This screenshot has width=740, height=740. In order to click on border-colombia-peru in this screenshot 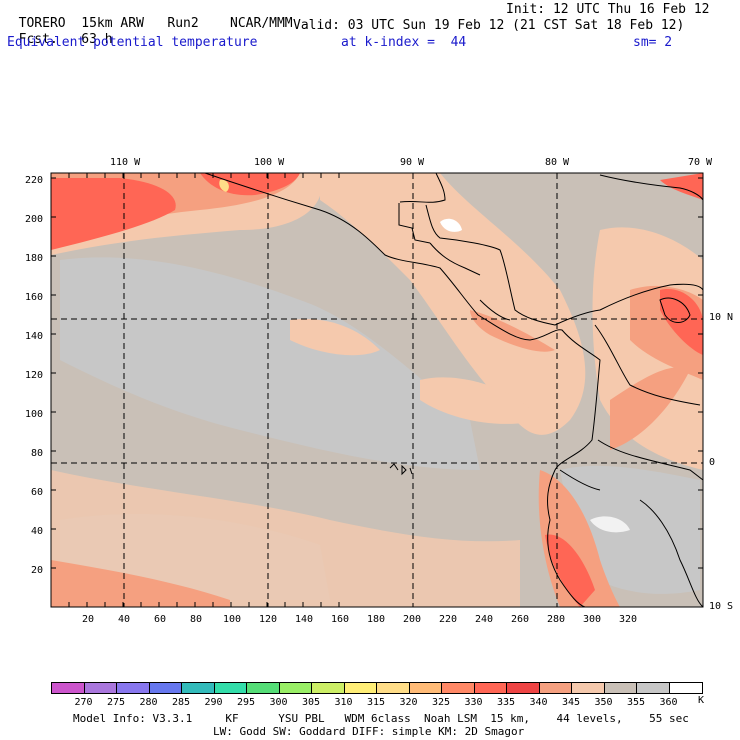, I will do `click(650, 460)`.